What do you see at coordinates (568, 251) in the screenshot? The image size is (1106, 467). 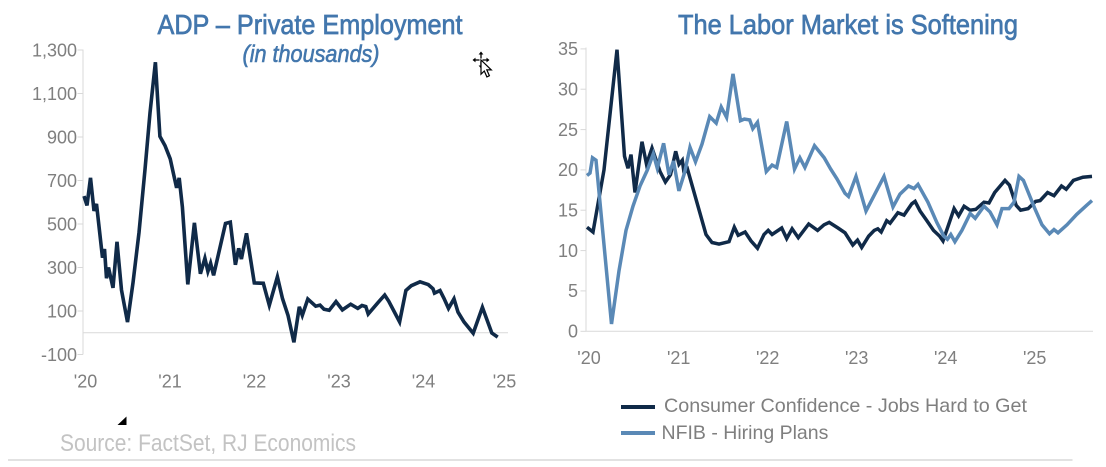 I see `svg-text: 10` at bounding box center [568, 251].